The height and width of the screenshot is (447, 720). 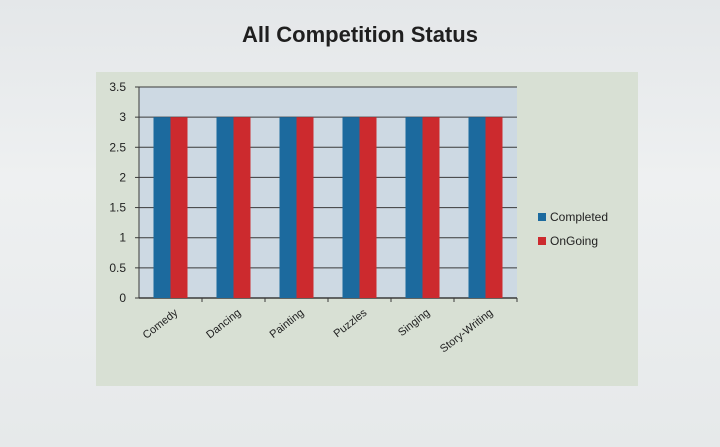 I want to click on legend-item-completed: Completed, so click(x=588, y=217).